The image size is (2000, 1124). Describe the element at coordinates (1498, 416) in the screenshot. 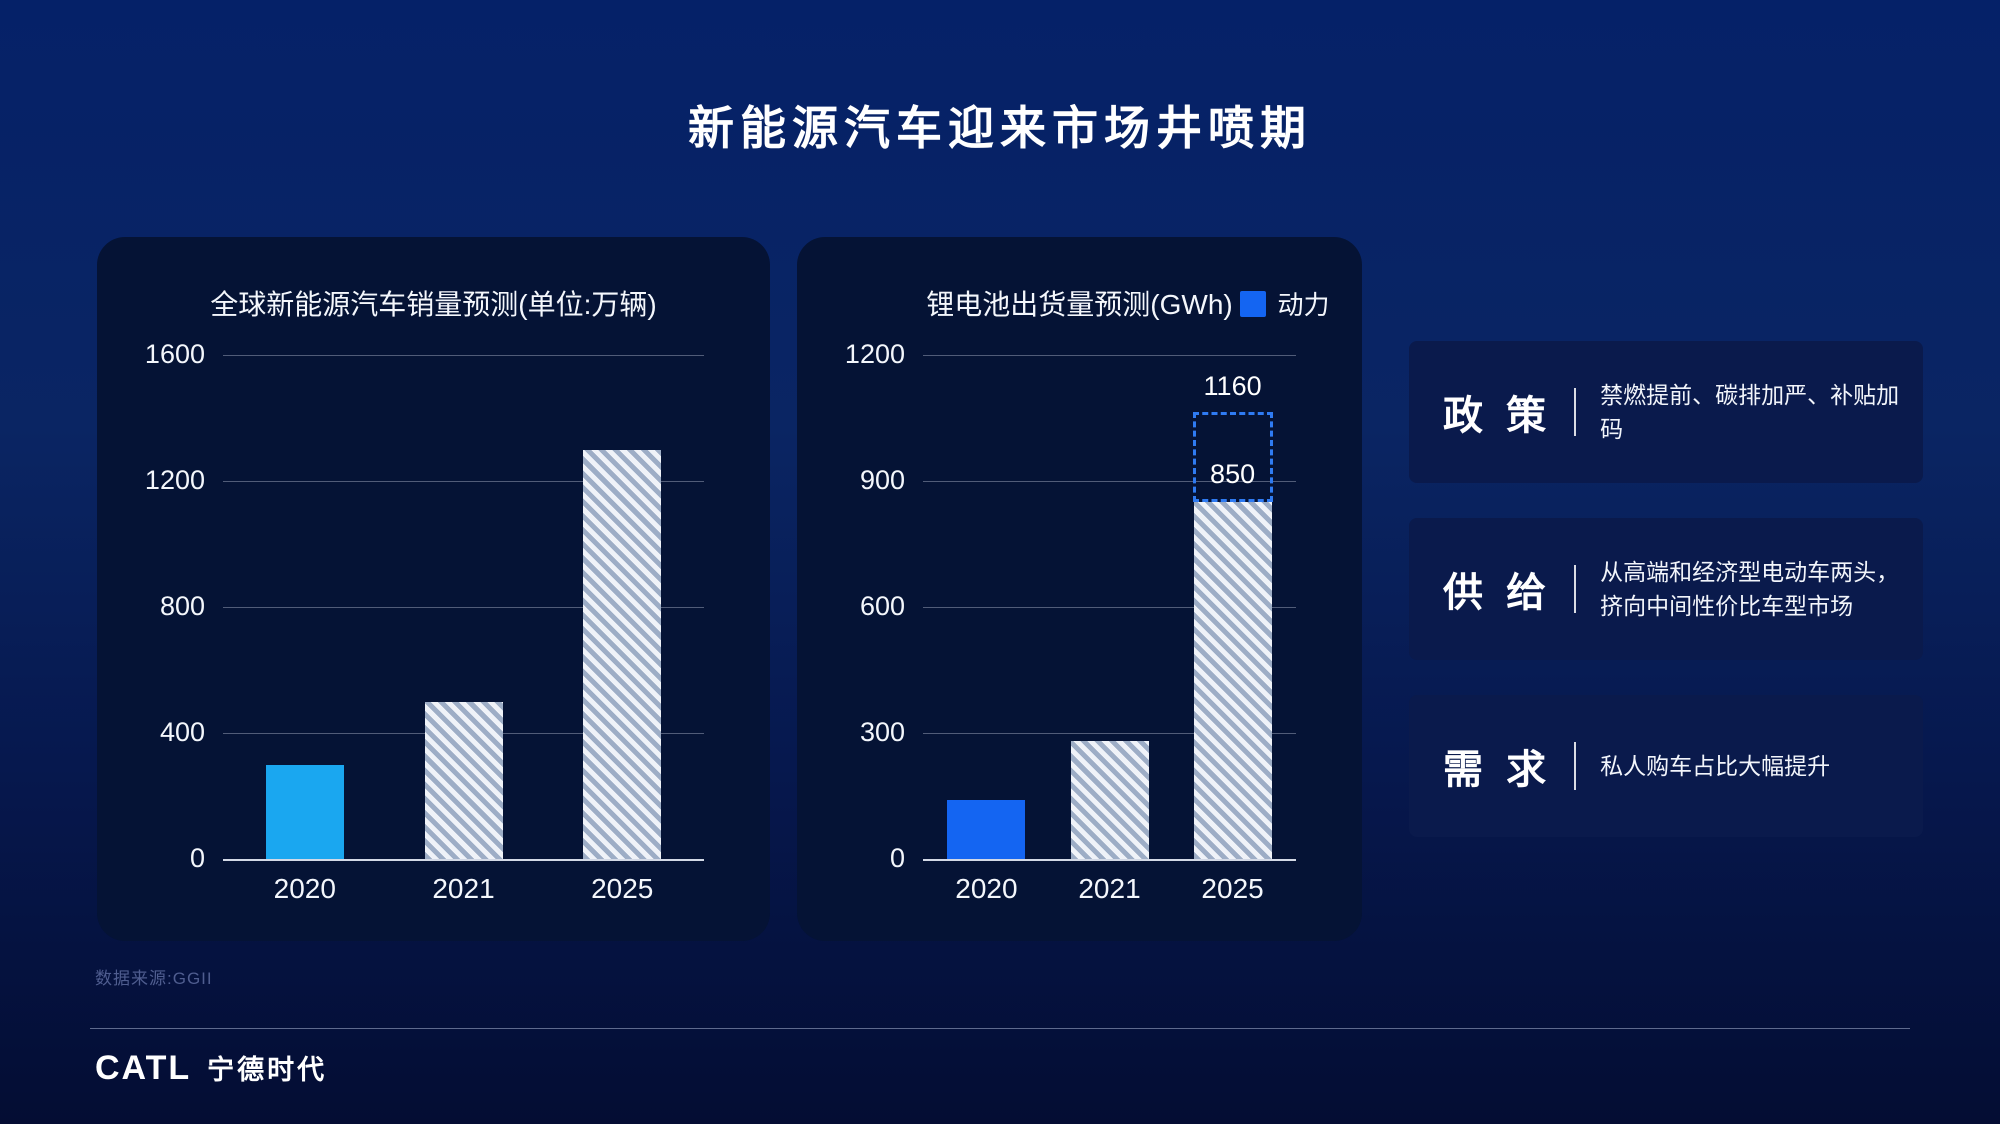

I see `factor-heading: 政 策` at that location.